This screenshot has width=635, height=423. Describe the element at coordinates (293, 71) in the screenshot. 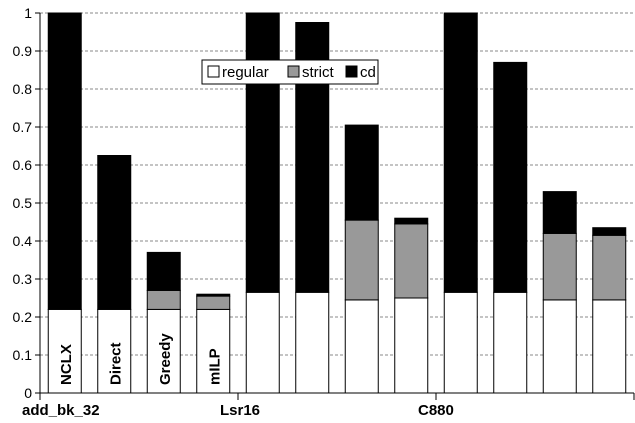

I see `legend-swatch-strict` at that location.